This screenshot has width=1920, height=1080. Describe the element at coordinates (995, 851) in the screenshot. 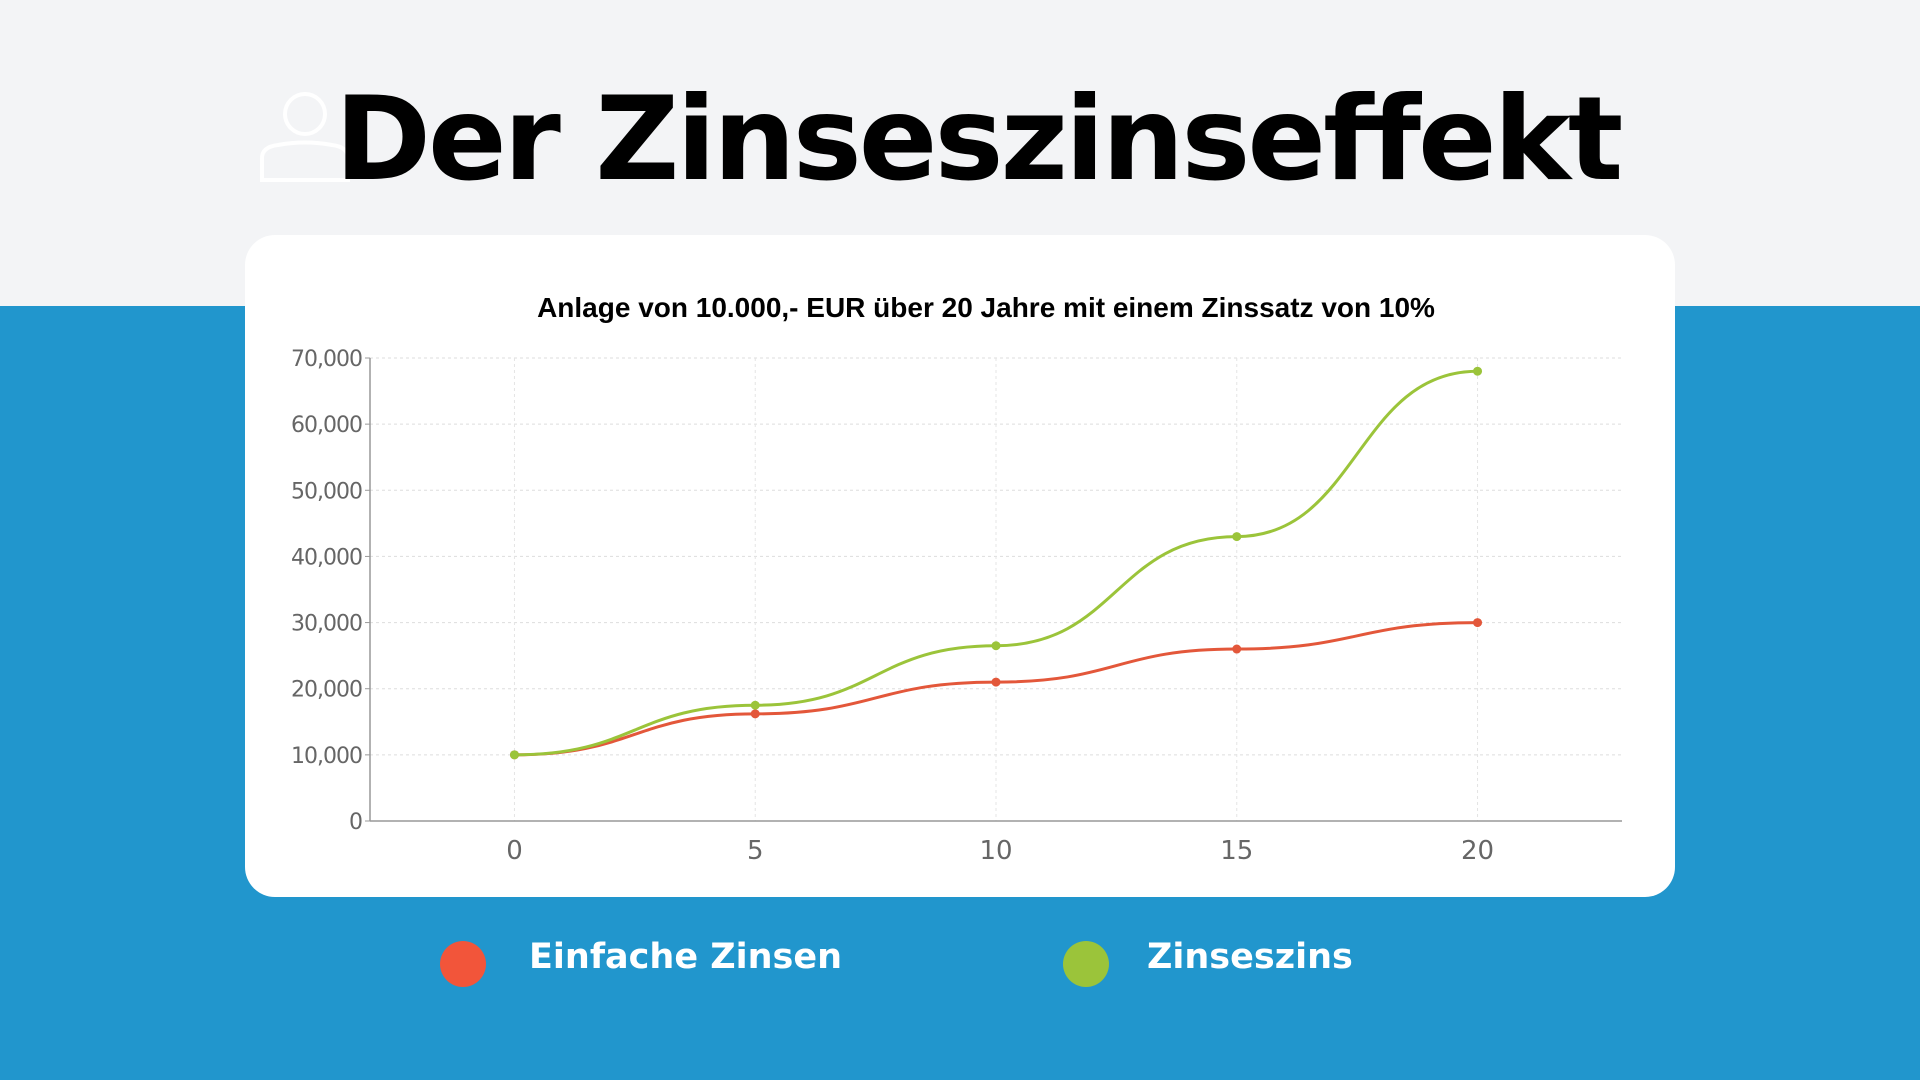

I see `x-tick-label: 10` at that location.